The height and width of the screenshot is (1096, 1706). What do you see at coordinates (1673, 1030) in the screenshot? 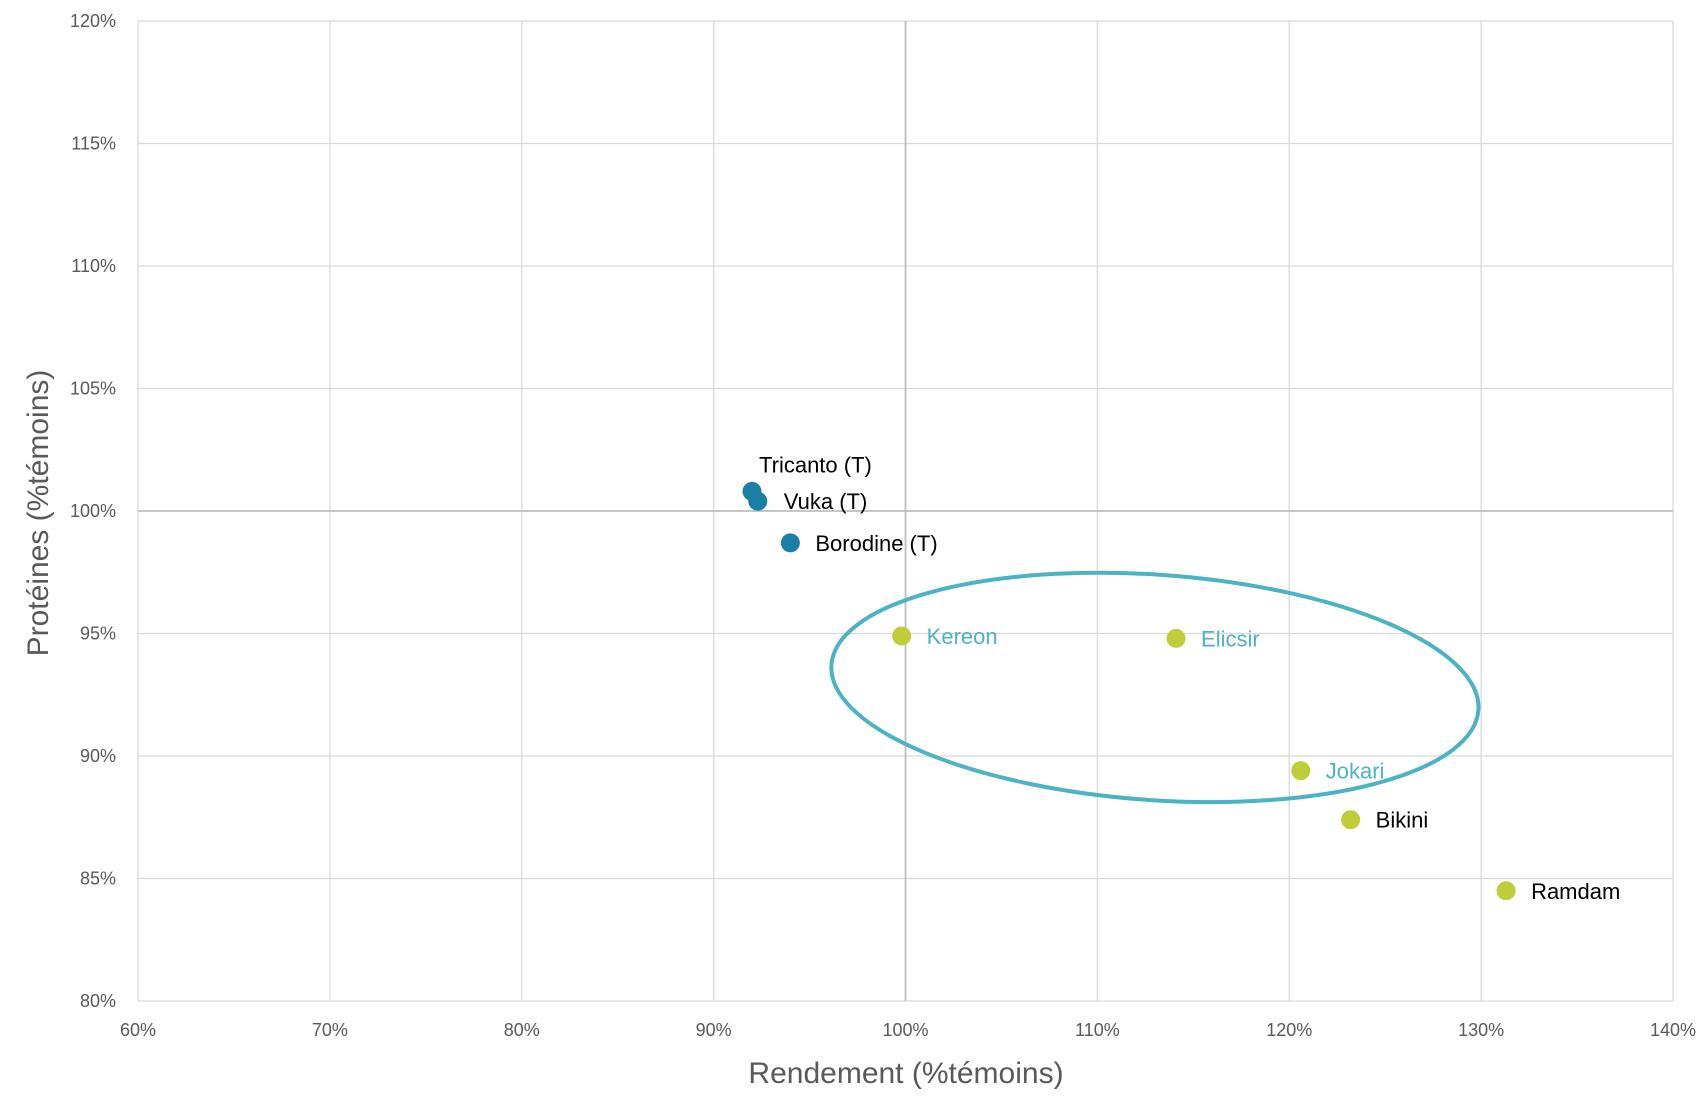
I see `x-tick-label: 140%` at bounding box center [1673, 1030].